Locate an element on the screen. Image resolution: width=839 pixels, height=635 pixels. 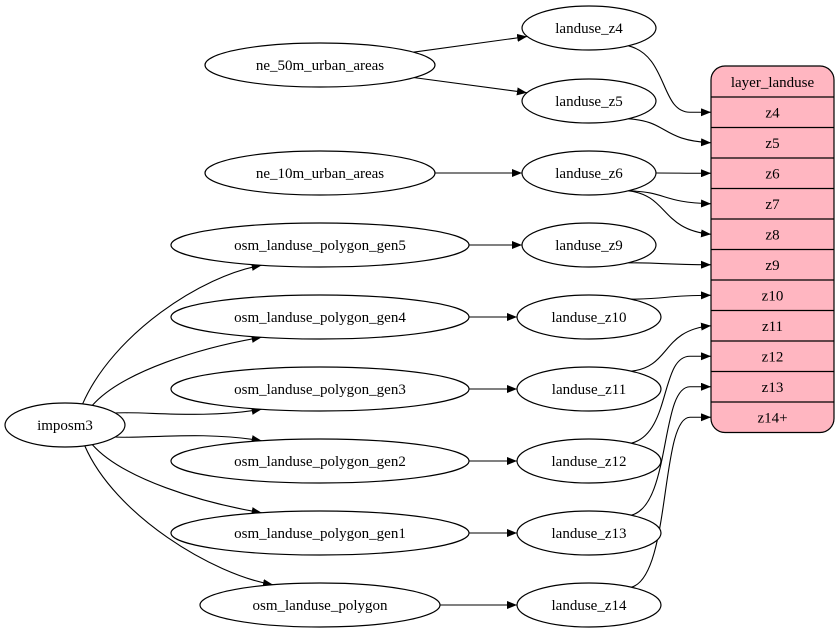
node-label: landuse_z10 is located at coordinates (589, 318).